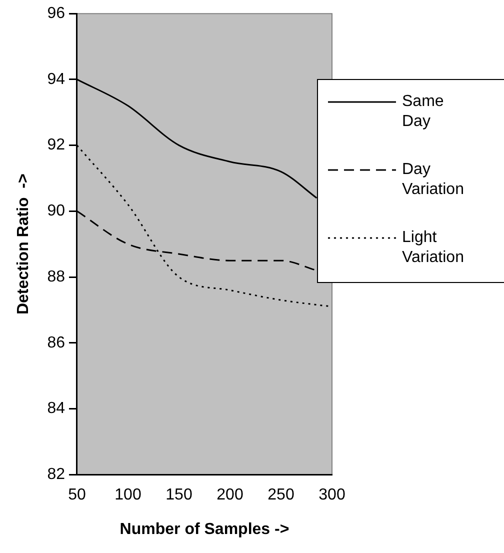 The width and height of the screenshot is (504, 553). Describe the element at coordinates (56, 211) in the screenshot. I see `y-tick-label: 90` at that location.